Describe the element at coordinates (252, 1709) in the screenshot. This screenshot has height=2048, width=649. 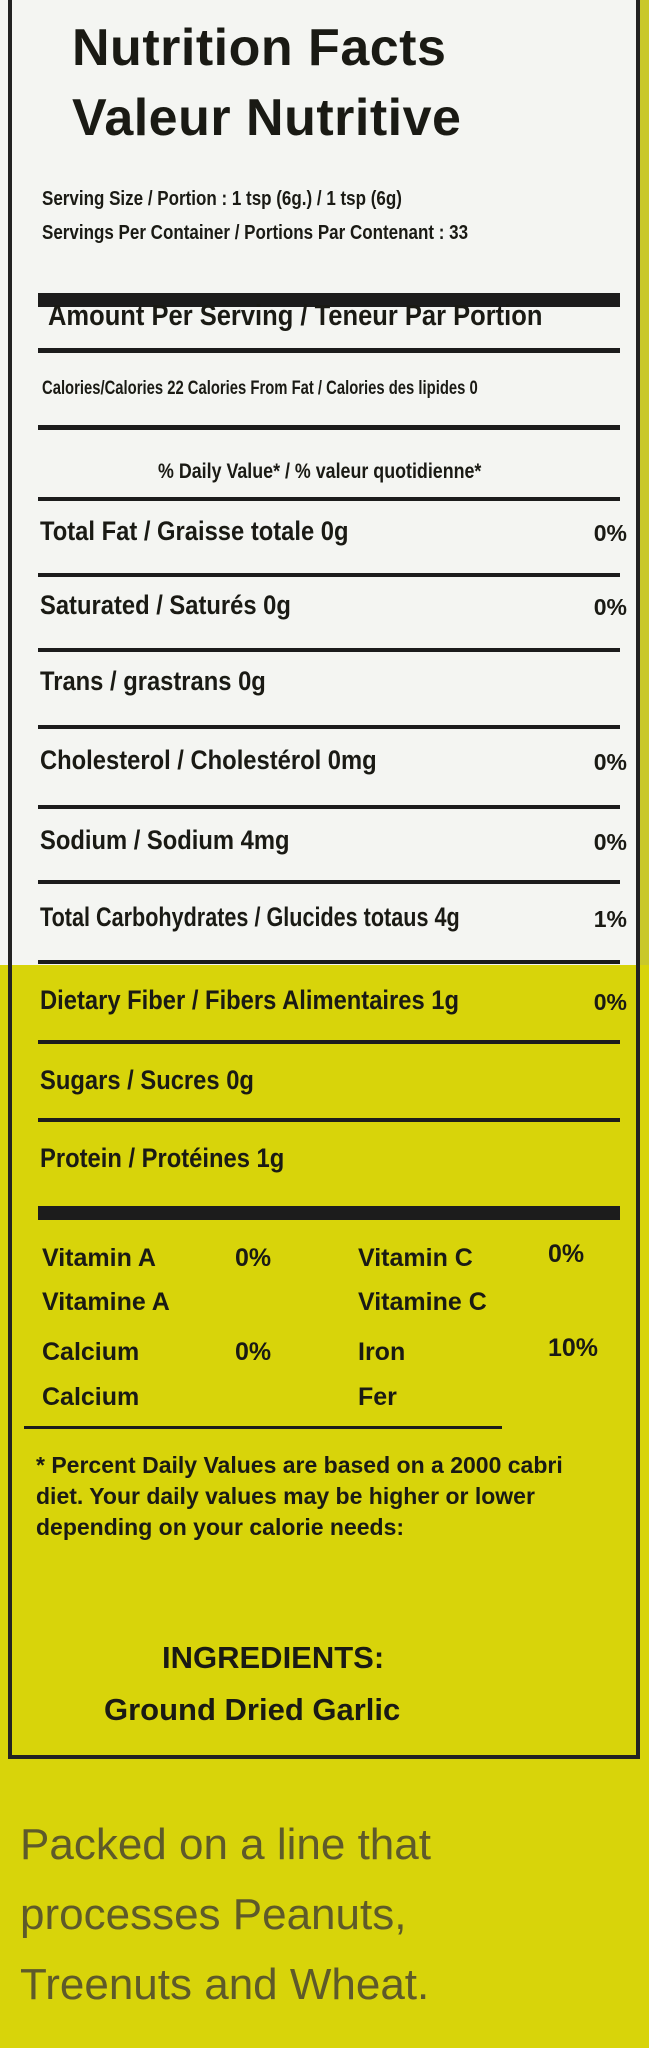
I see `ingredients: Ground Dried Garlic` at that location.